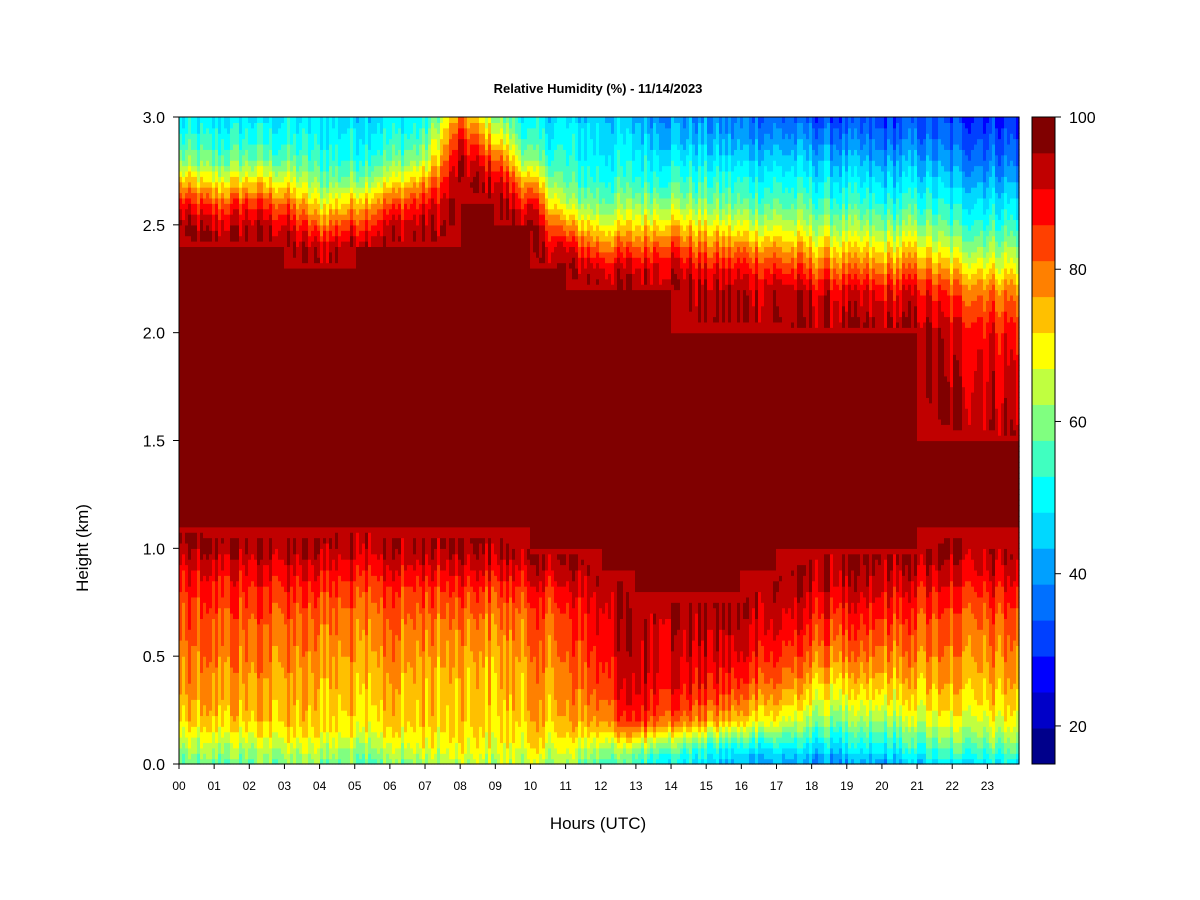  What do you see at coordinates (598, 88) in the screenshot?
I see `chart-title: Relative Humidity (%) - 11/14/2023` at bounding box center [598, 88].